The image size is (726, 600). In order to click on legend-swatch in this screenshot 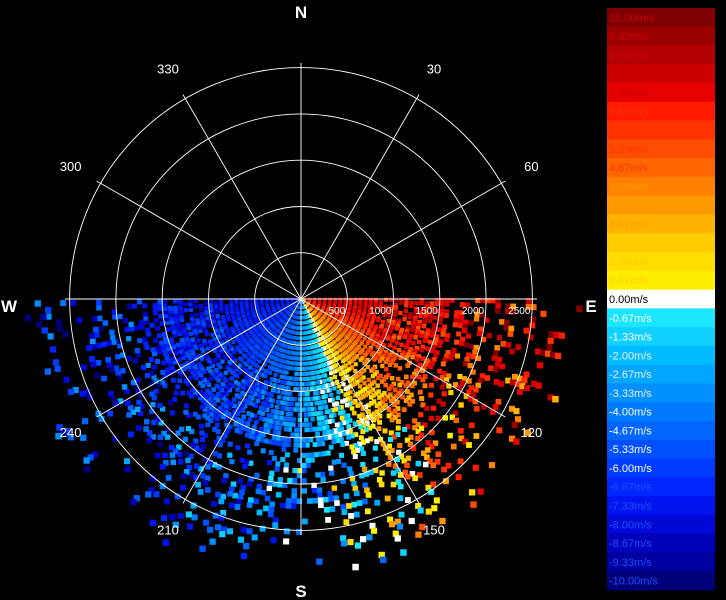, I will do `click(661, 487)`.